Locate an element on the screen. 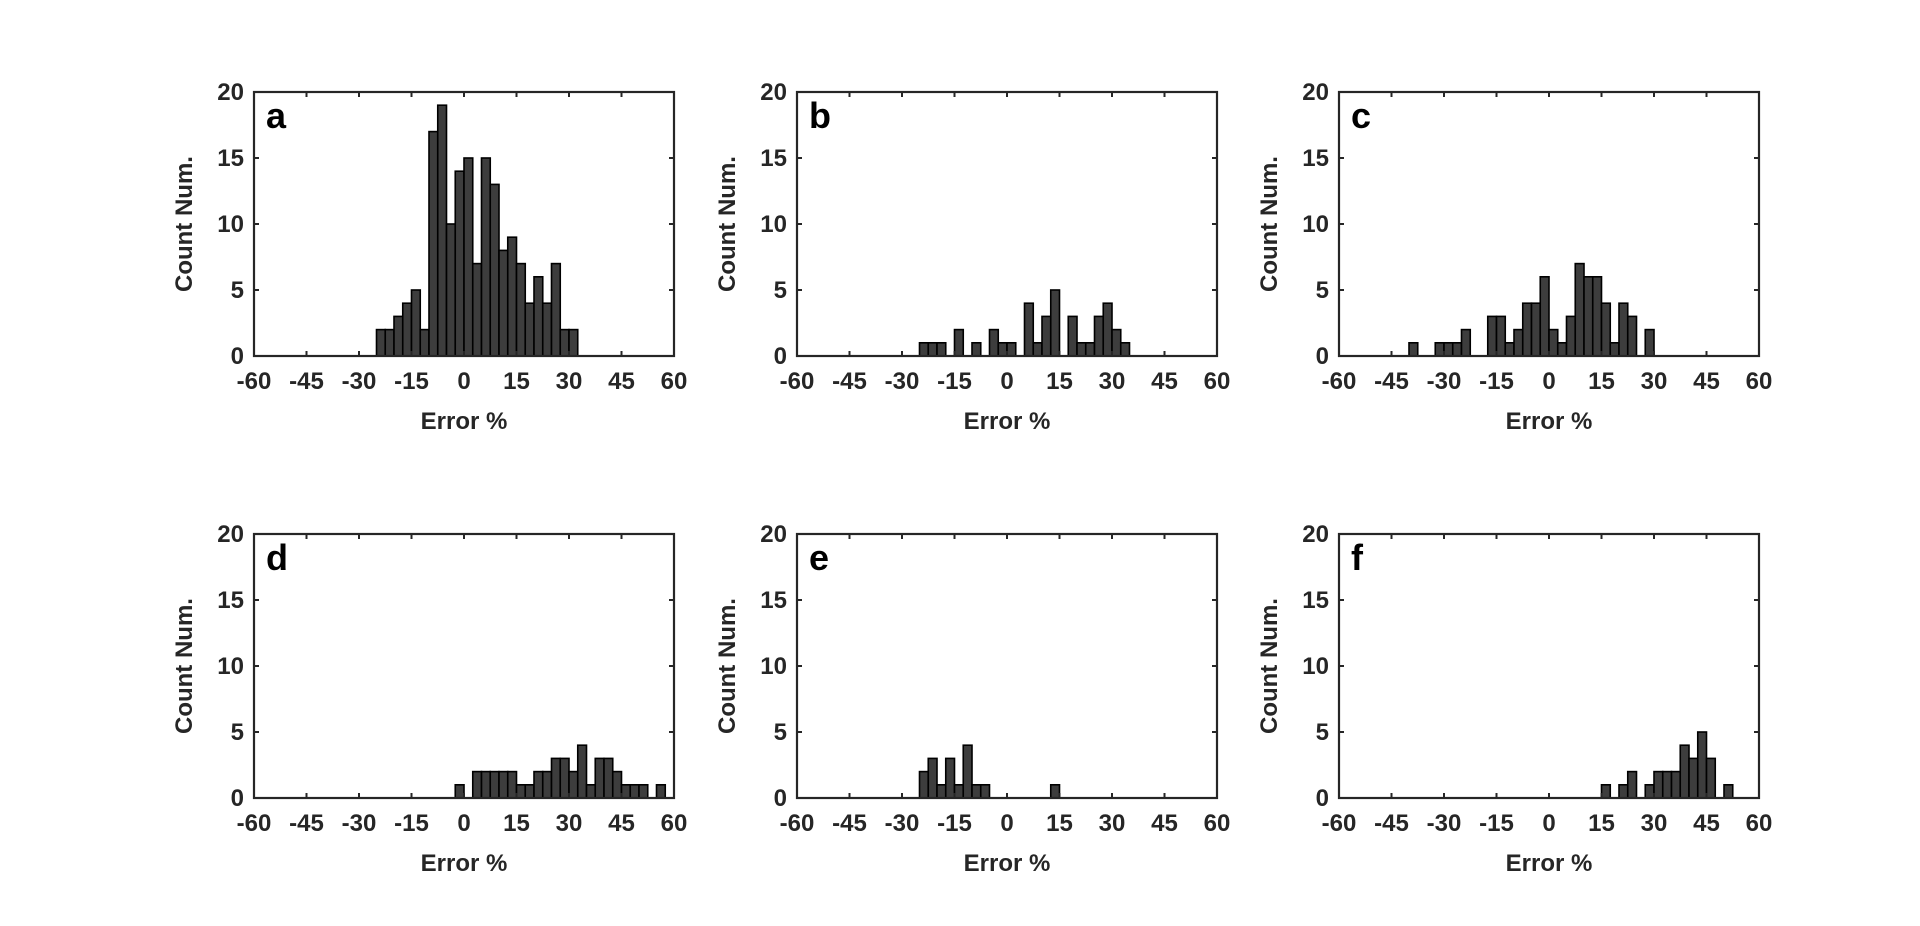  panel-letter: c is located at coordinates (1361, 115).